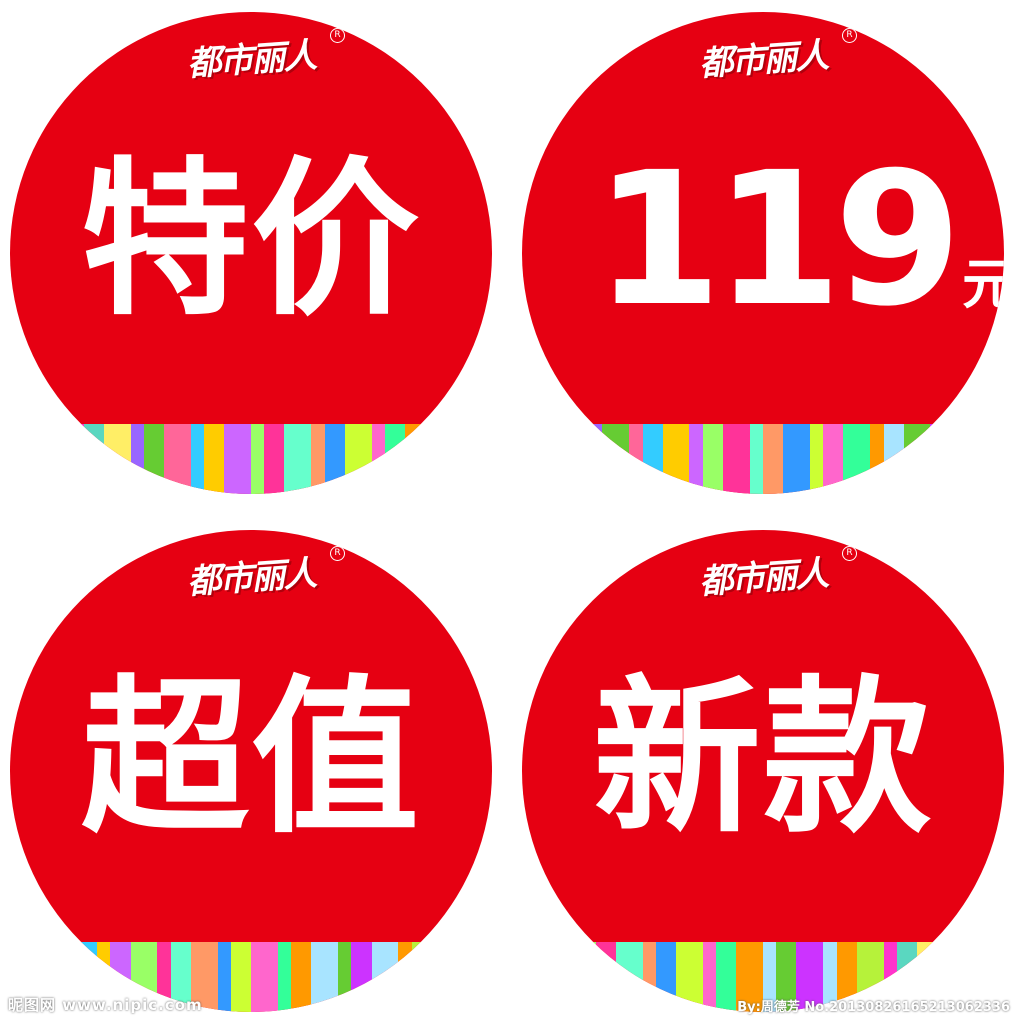  Describe the element at coordinates (778, 240) in the screenshot. I see `price-number: 119` at that location.